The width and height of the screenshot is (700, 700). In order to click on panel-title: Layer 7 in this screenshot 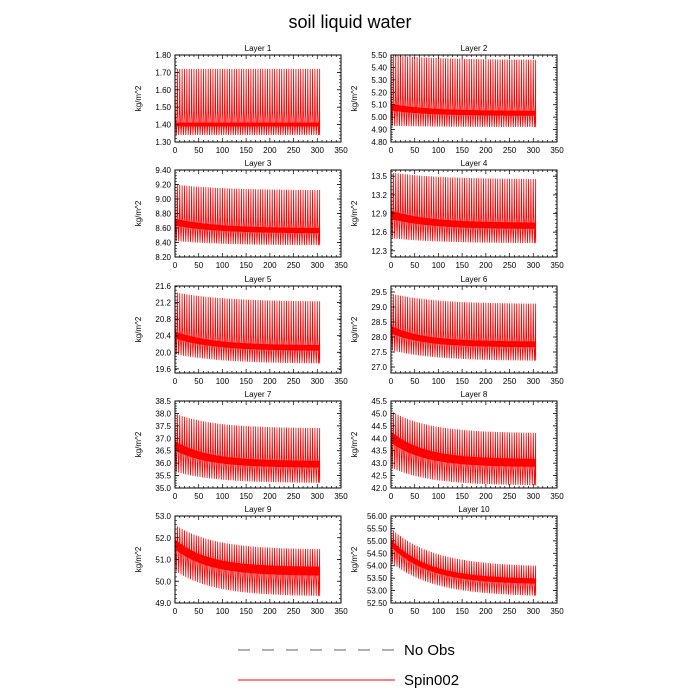, I will do `click(258, 394)`.